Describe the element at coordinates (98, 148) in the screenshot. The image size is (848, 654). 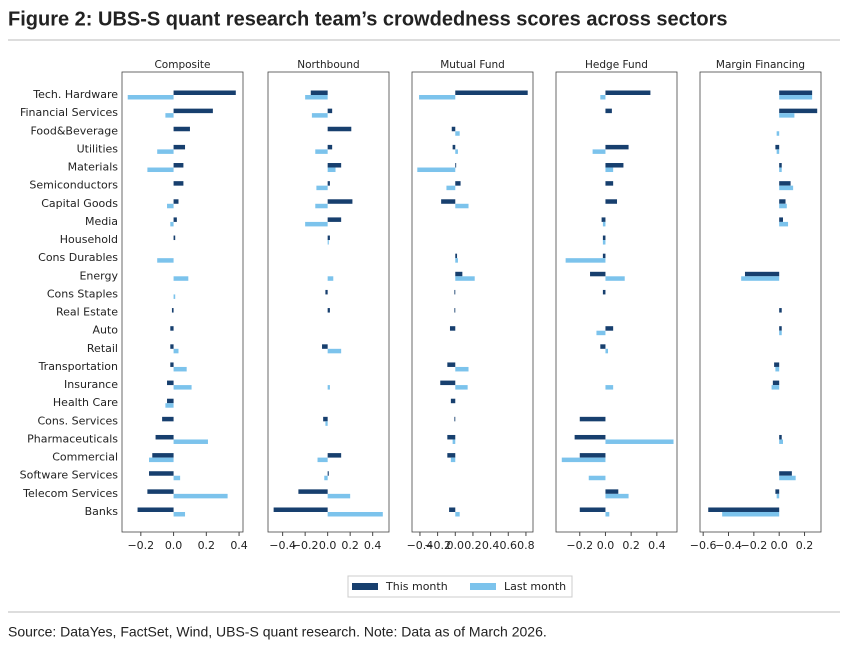
I see `category-label: Utilities` at that location.